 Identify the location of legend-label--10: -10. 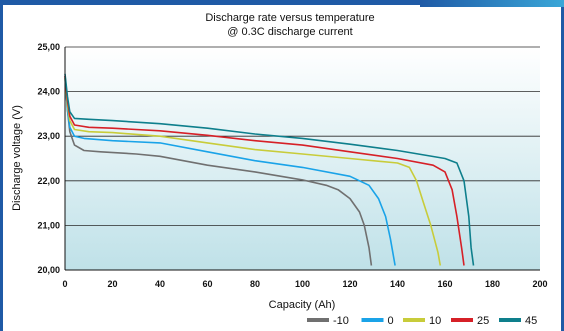
(341, 321).